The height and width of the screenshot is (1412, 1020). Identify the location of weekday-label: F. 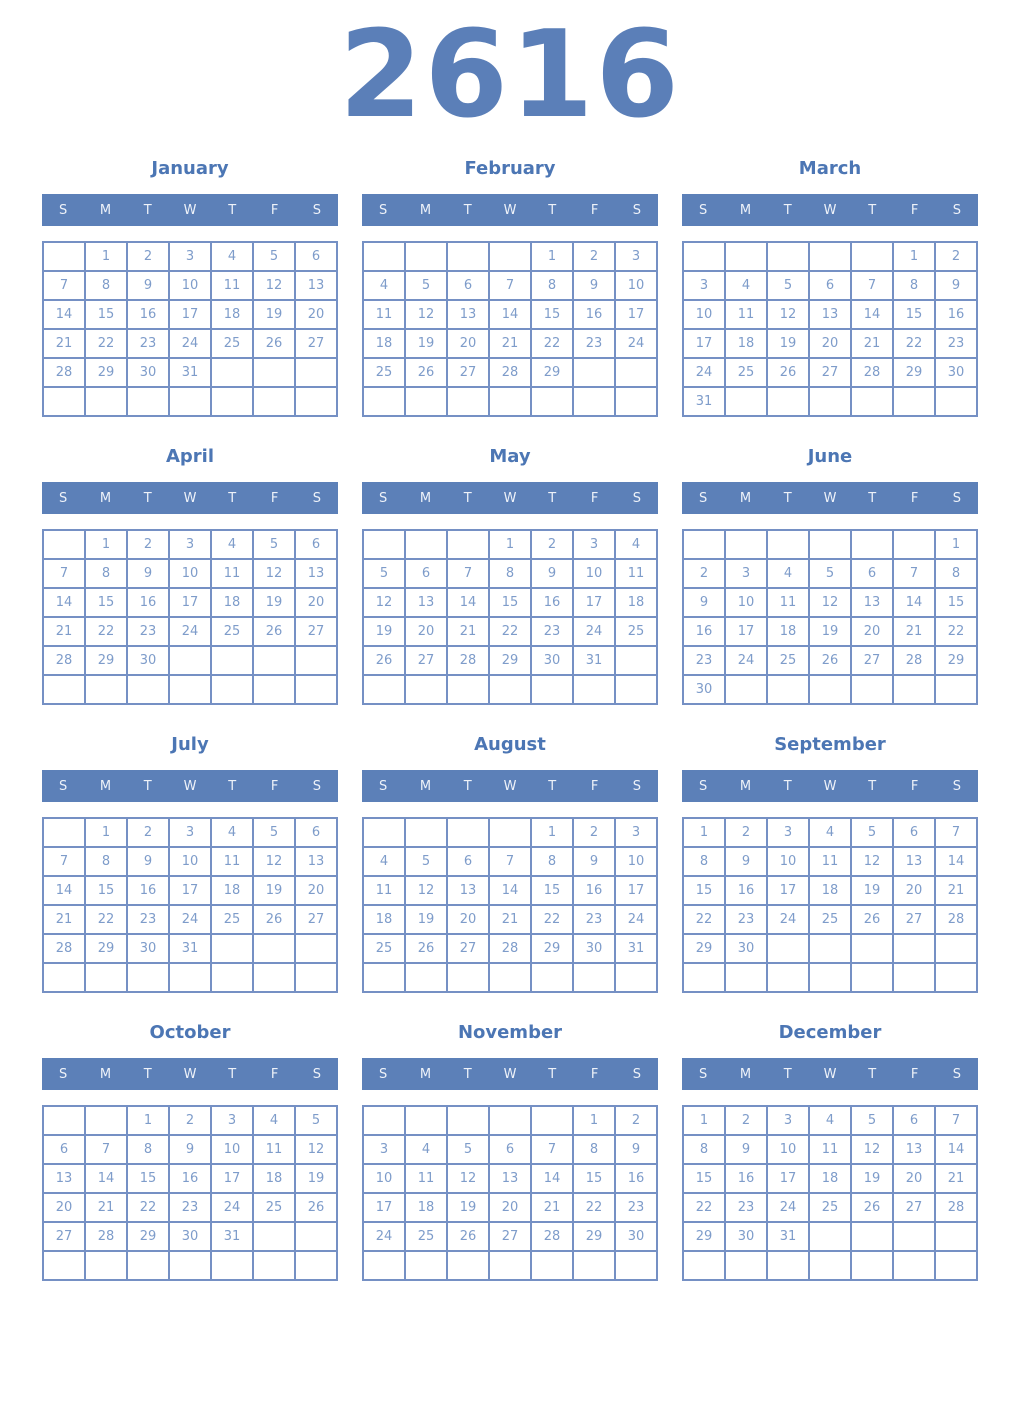
(274, 1074).